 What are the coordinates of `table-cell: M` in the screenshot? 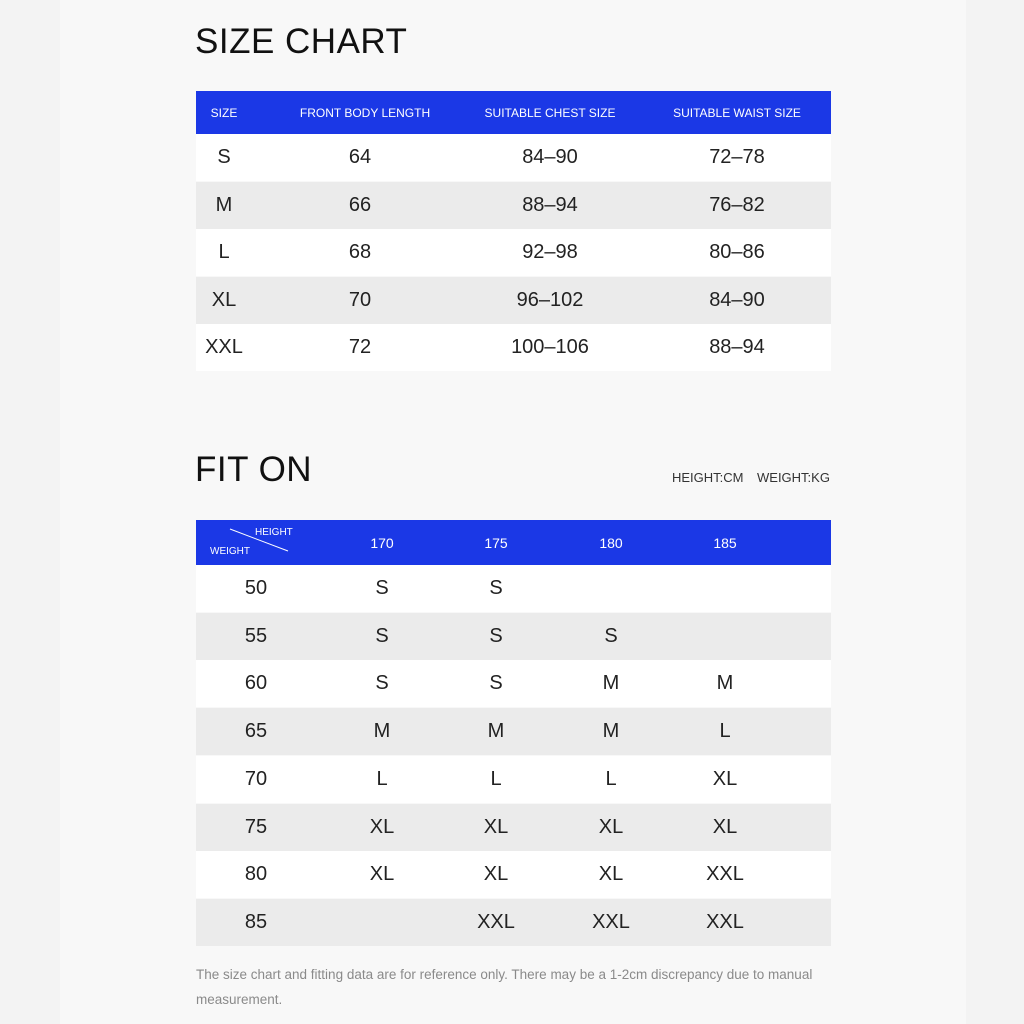 It's located at (224, 204).